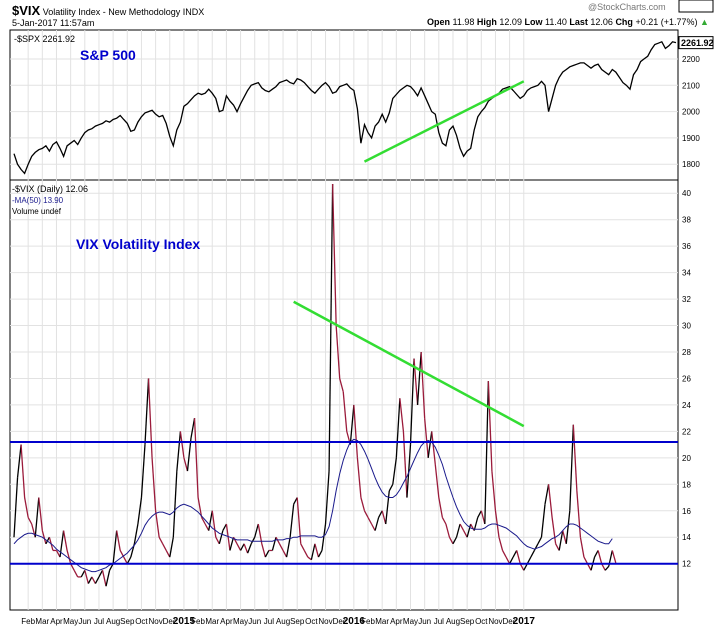 The width and height of the screenshot is (714, 632). Describe the element at coordinates (692, 1) in the screenshot. I see `vix-last-badge: 12.06` at that location.